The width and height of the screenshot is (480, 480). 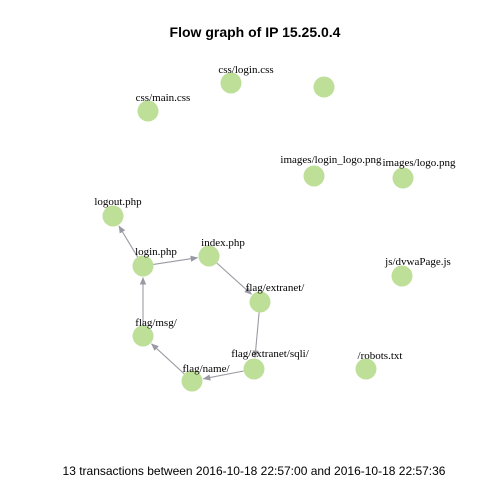 What do you see at coordinates (331, 160) in the screenshot?
I see `node-label-images-login-logo: images/login_logo.png` at bounding box center [331, 160].